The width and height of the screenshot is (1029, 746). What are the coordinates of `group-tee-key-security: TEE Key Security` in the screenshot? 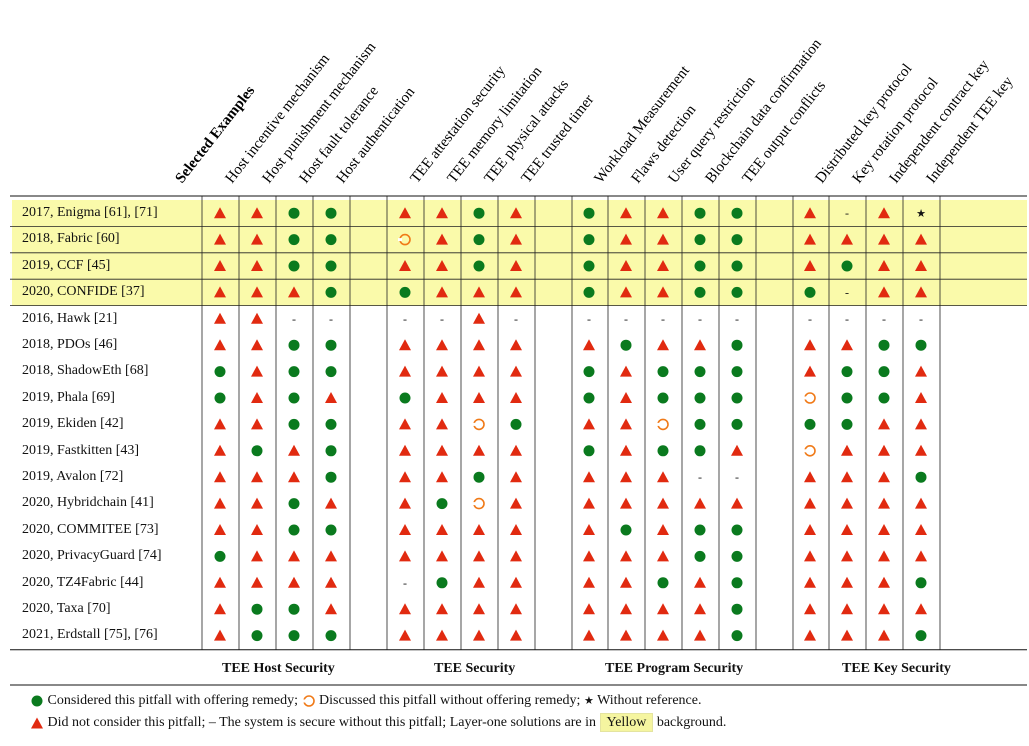 It's located at (896, 668).